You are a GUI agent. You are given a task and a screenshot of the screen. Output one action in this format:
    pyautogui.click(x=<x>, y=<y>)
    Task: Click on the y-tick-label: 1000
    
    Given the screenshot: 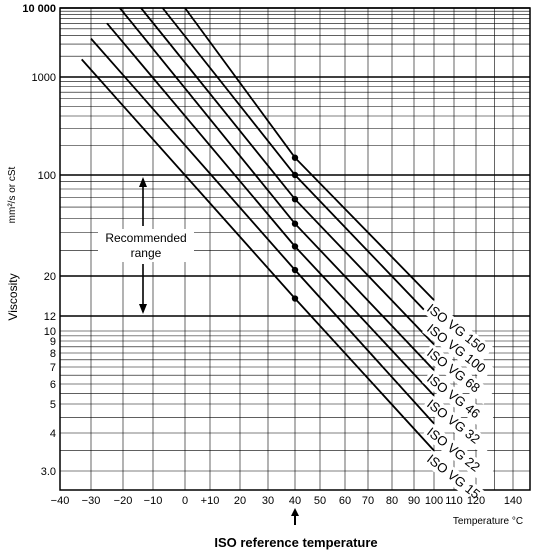 What is the action you would take?
    pyautogui.click(x=44, y=78)
    